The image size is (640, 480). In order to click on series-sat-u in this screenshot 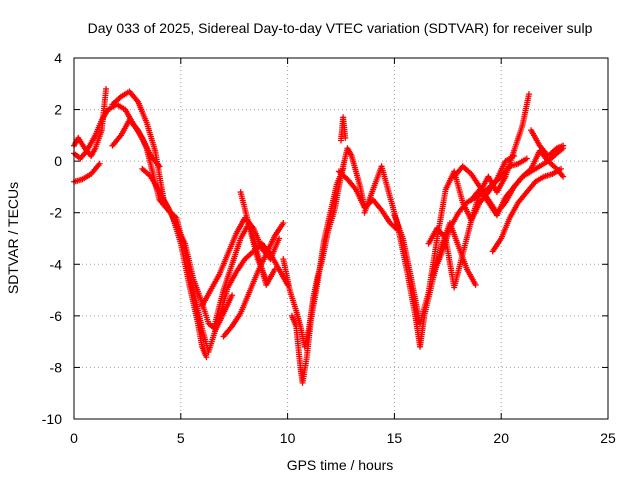, I will do `click(527, 210)`.